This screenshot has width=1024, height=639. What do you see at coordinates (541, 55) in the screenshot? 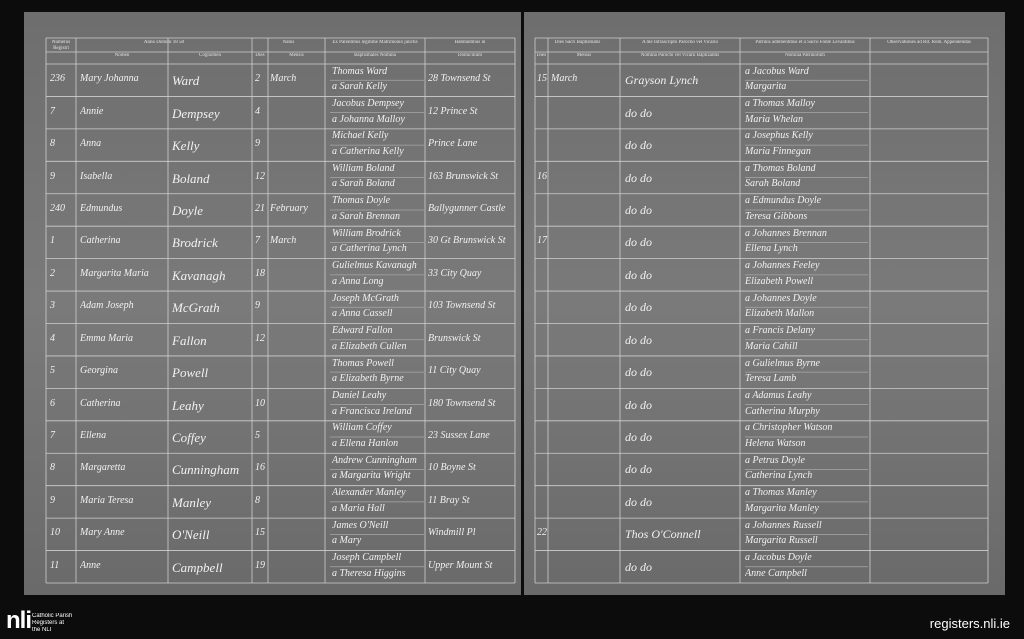
I see `column-header: Dies` at bounding box center [541, 55].